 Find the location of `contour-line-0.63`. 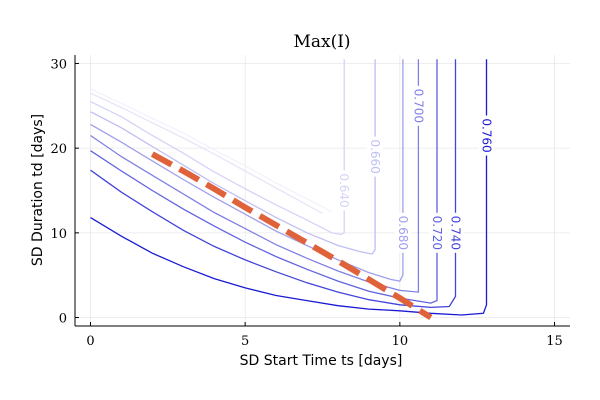

contour-line-0.63 is located at coordinates (206, 153).